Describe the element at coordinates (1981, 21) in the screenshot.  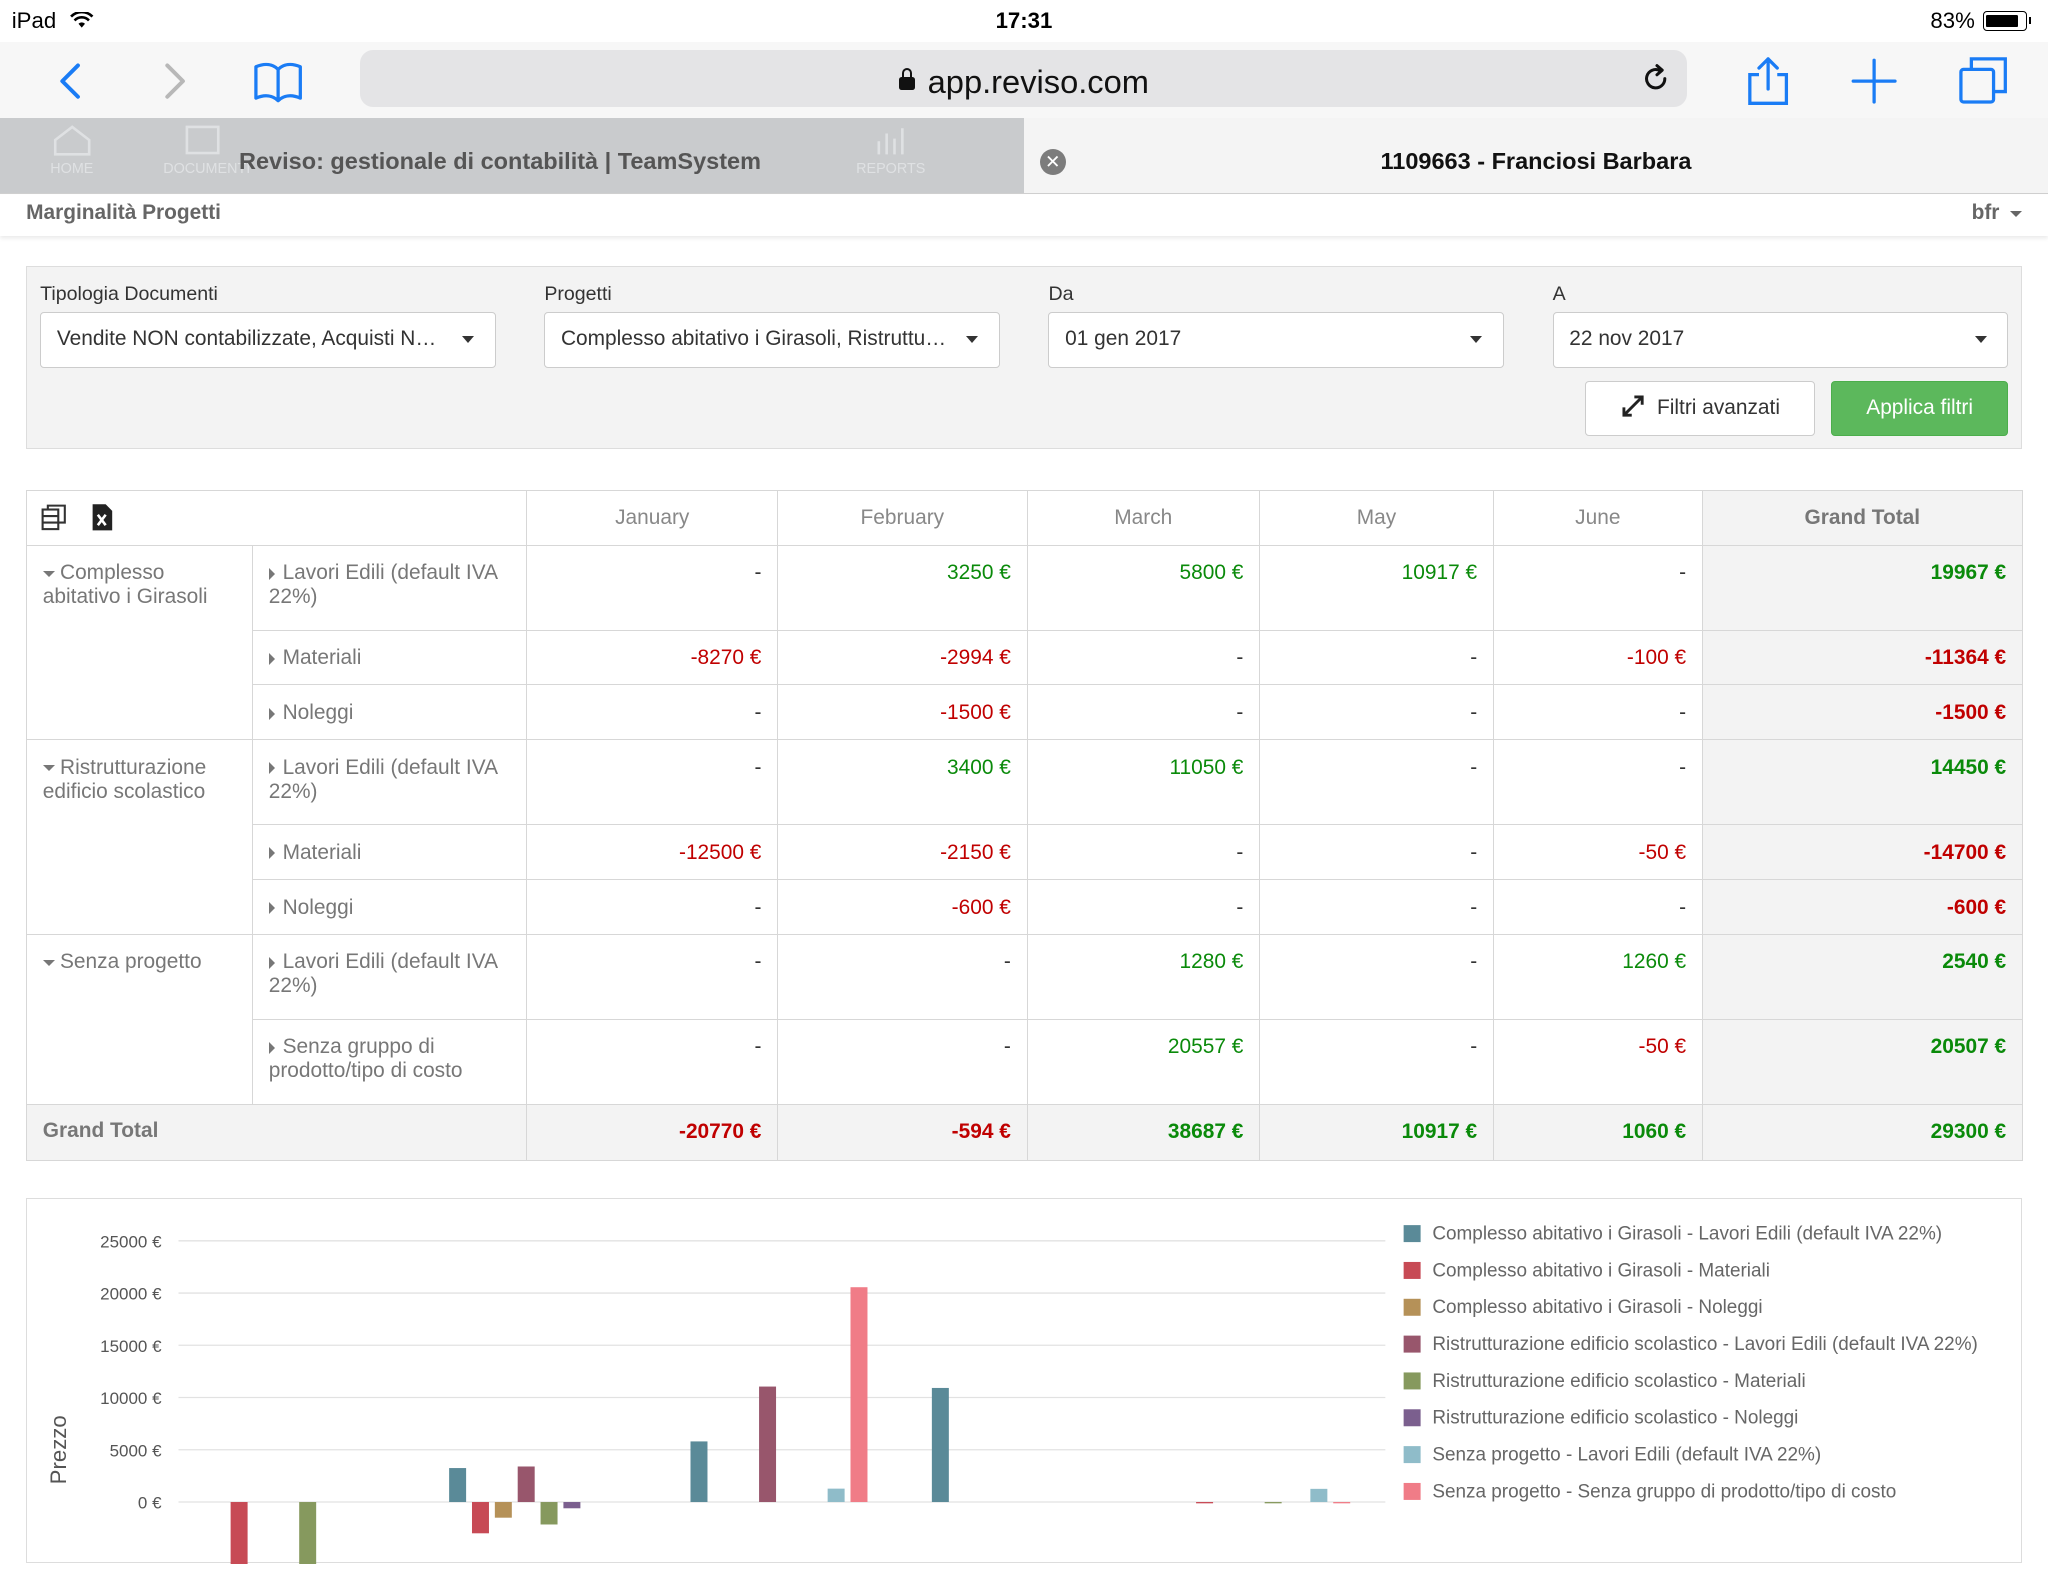
I see `battery-status: 83%` at that location.